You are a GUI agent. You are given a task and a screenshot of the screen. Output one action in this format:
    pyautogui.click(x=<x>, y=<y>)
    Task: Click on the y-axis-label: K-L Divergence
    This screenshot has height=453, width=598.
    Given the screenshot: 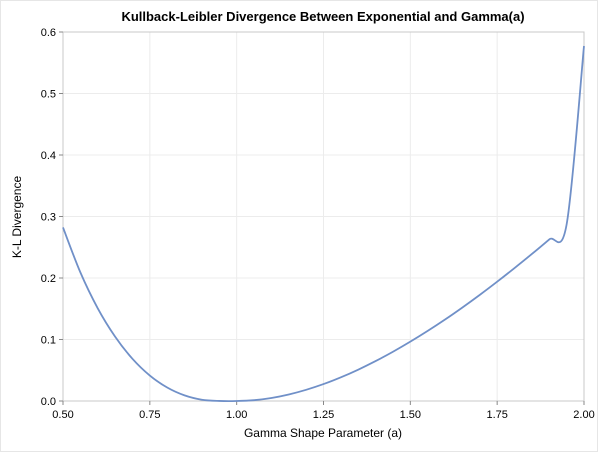 What is the action you would take?
    pyautogui.click(x=17, y=217)
    